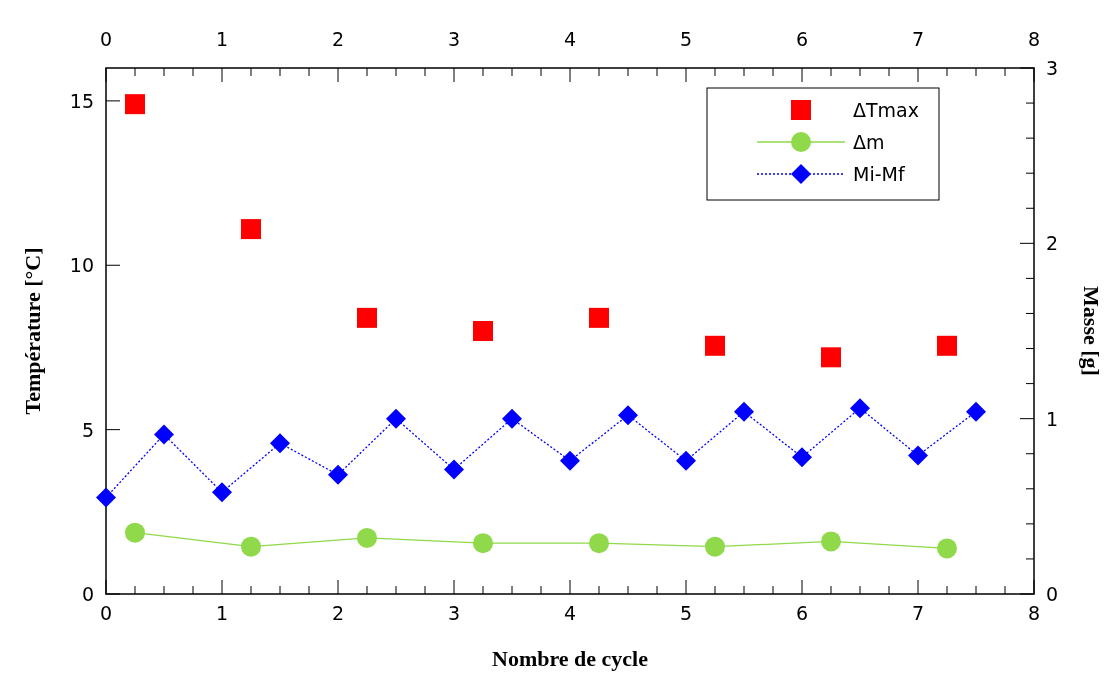 This screenshot has height=695, width=1113. I want to click on x-tick-label: 8, so click(1034, 613).